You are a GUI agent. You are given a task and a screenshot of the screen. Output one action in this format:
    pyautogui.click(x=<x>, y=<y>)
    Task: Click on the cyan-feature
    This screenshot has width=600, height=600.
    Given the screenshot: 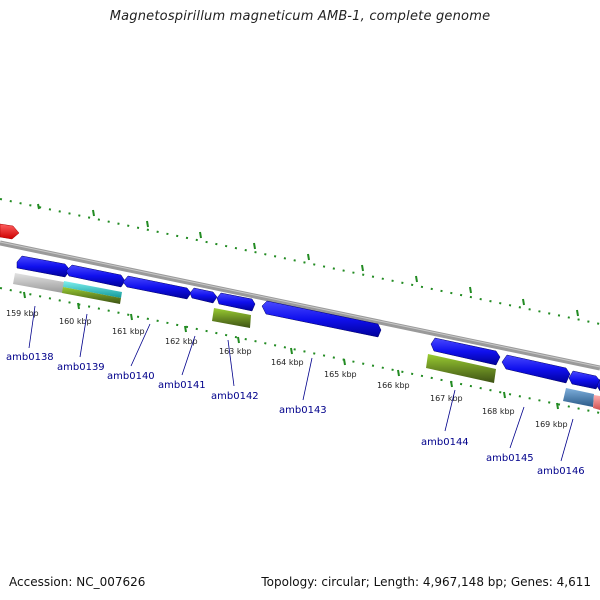 What is the action you would take?
    pyautogui.click(x=92, y=289)
    